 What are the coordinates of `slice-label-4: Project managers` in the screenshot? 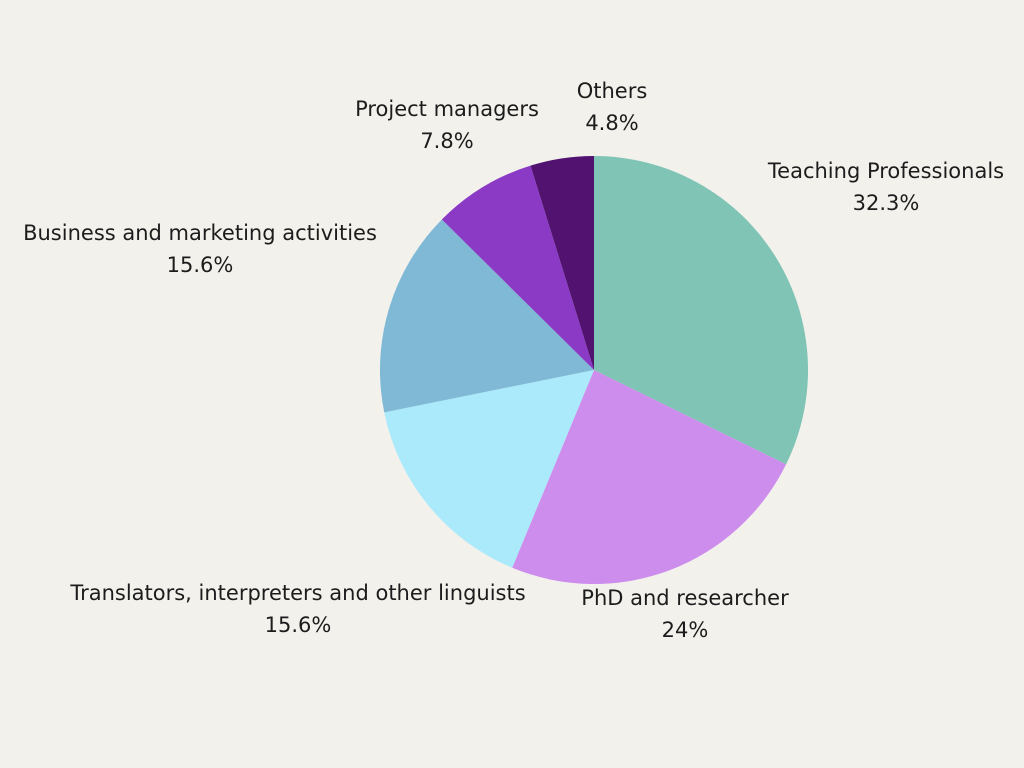 It's located at (447, 109).